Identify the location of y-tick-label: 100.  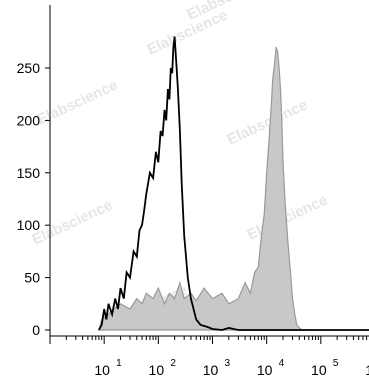
(29, 225).